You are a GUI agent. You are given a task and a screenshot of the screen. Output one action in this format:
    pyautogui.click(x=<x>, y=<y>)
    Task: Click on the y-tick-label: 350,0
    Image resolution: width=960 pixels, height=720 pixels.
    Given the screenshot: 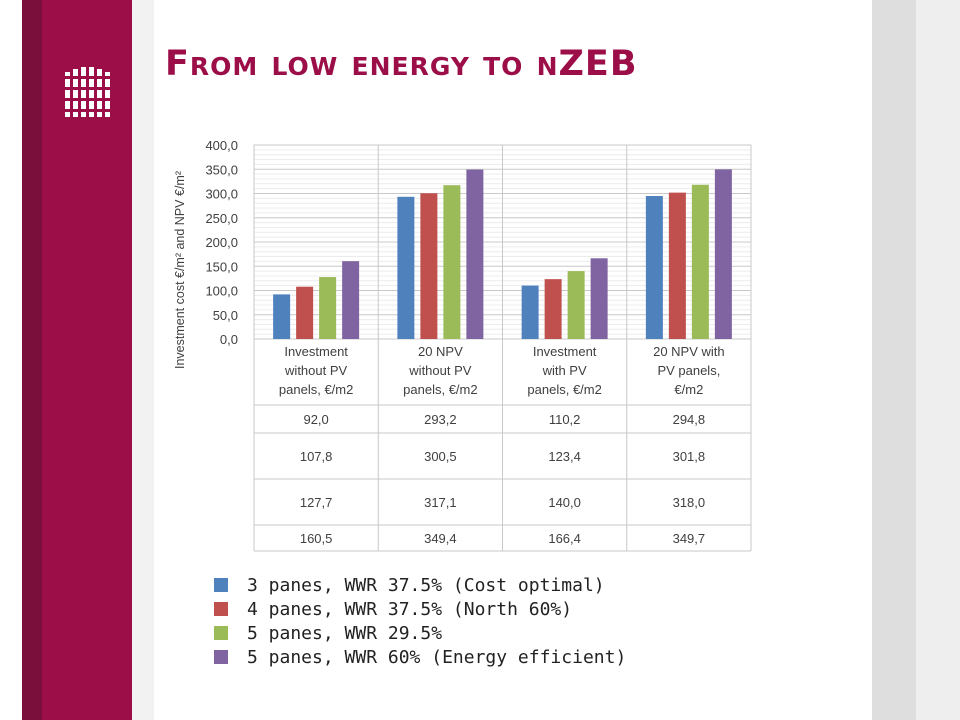 What is the action you would take?
    pyautogui.click(x=221, y=169)
    